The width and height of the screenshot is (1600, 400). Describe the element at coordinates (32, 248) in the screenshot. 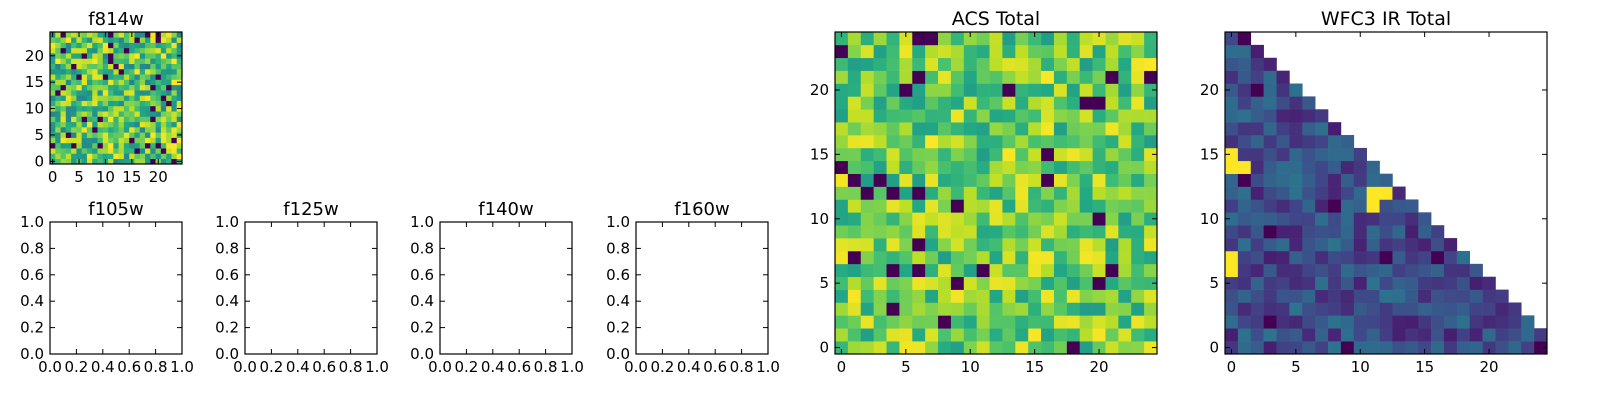

I see `f105w-ytick-label: 0.8` at that location.